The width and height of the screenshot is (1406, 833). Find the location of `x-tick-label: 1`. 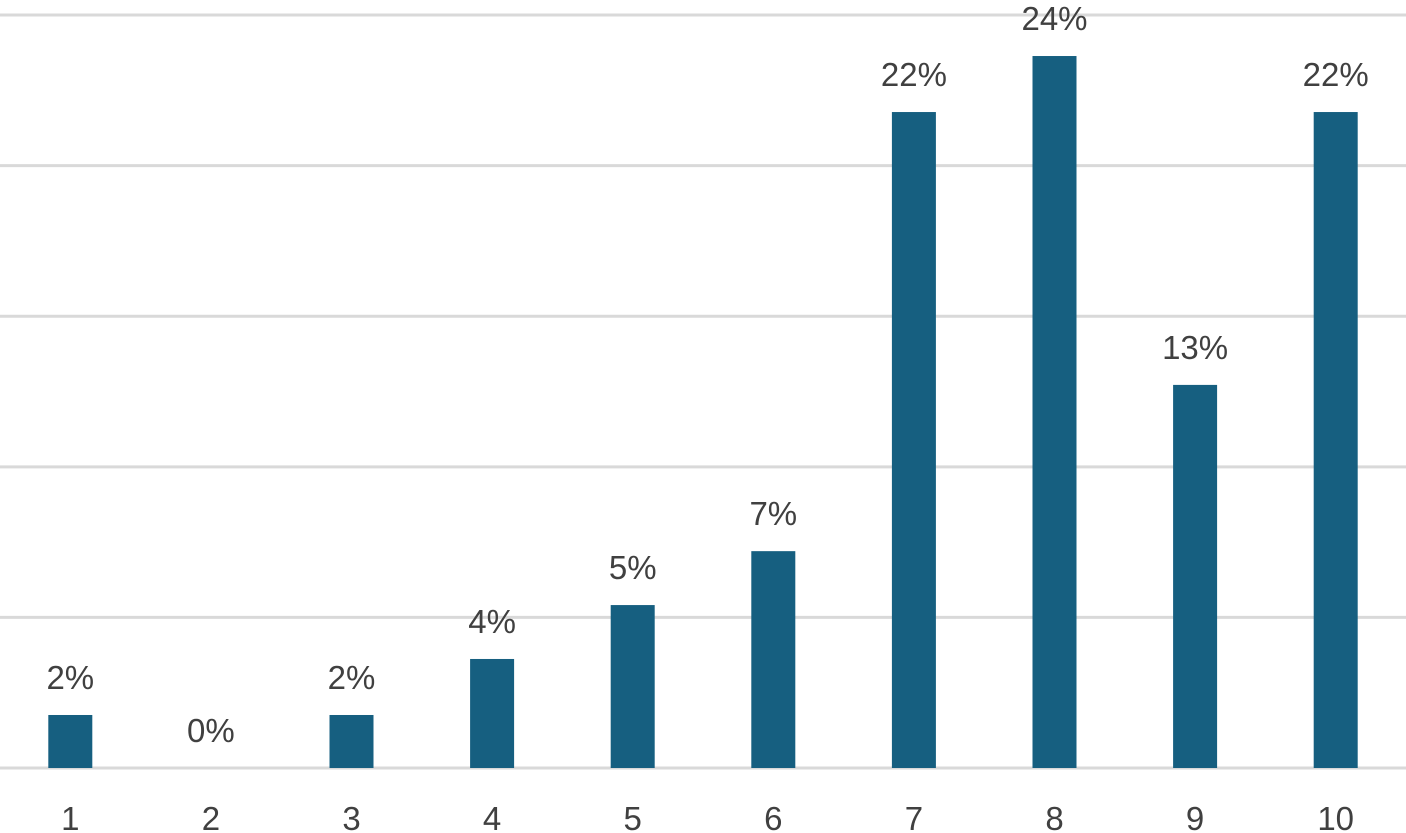

x-tick-label: 1 is located at coordinates (70, 816).